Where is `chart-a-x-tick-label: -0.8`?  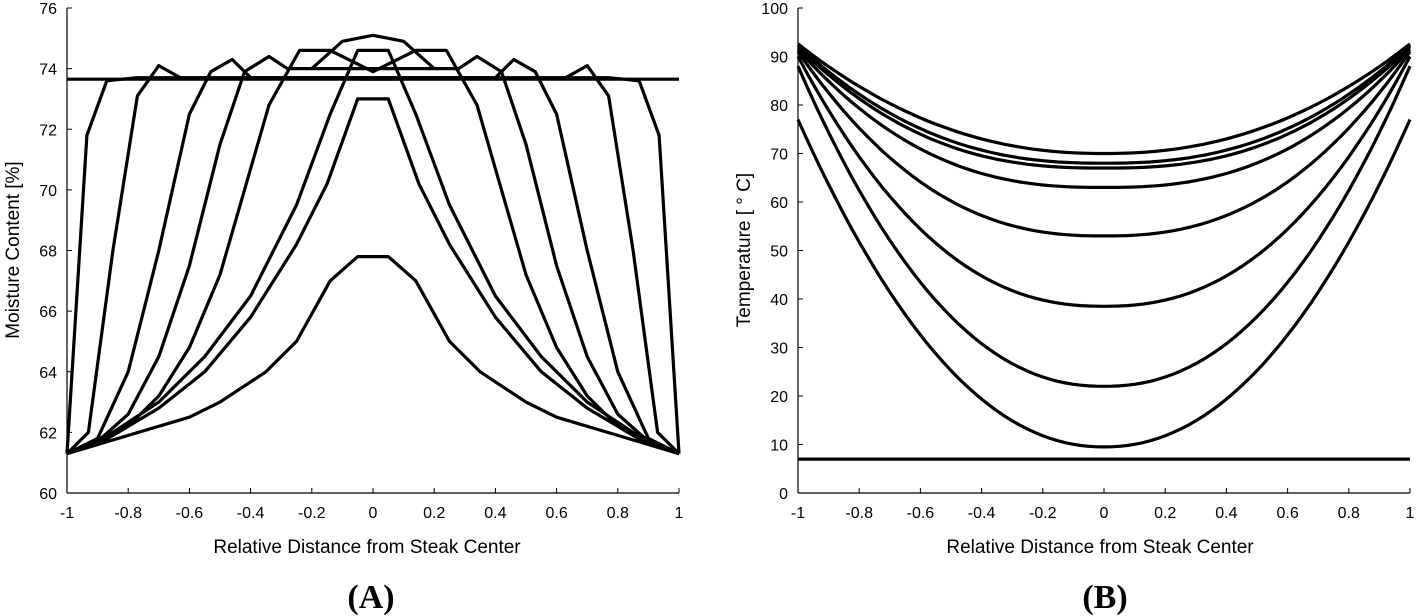 chart-a-x-tick-label: -0.8 is located at coordinates (128, 513).